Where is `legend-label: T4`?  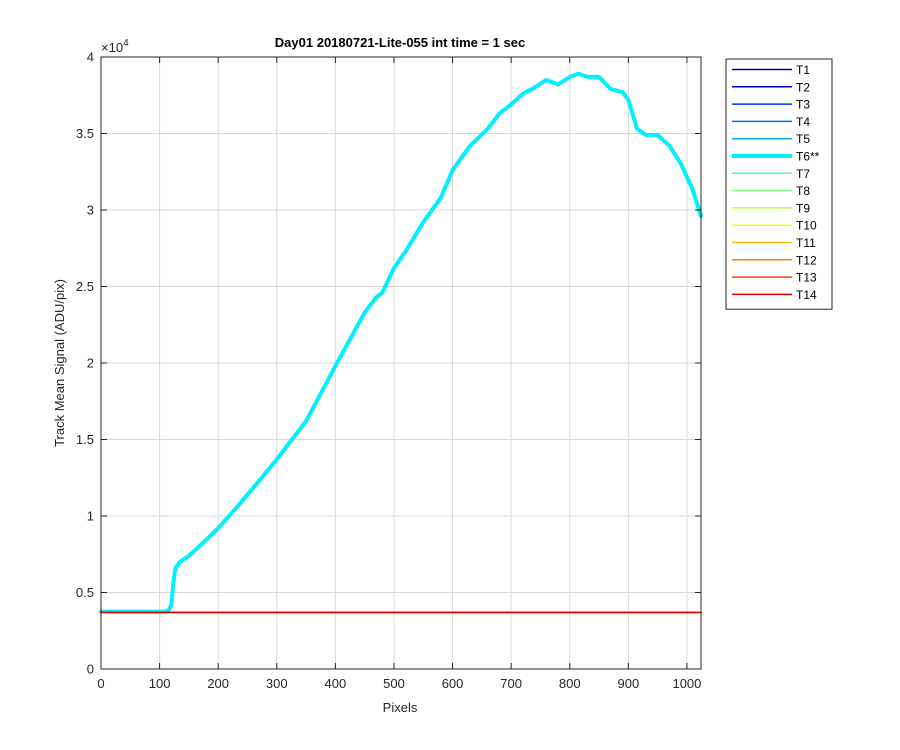
legend-label: T4 is located at coordinates (803, 122).